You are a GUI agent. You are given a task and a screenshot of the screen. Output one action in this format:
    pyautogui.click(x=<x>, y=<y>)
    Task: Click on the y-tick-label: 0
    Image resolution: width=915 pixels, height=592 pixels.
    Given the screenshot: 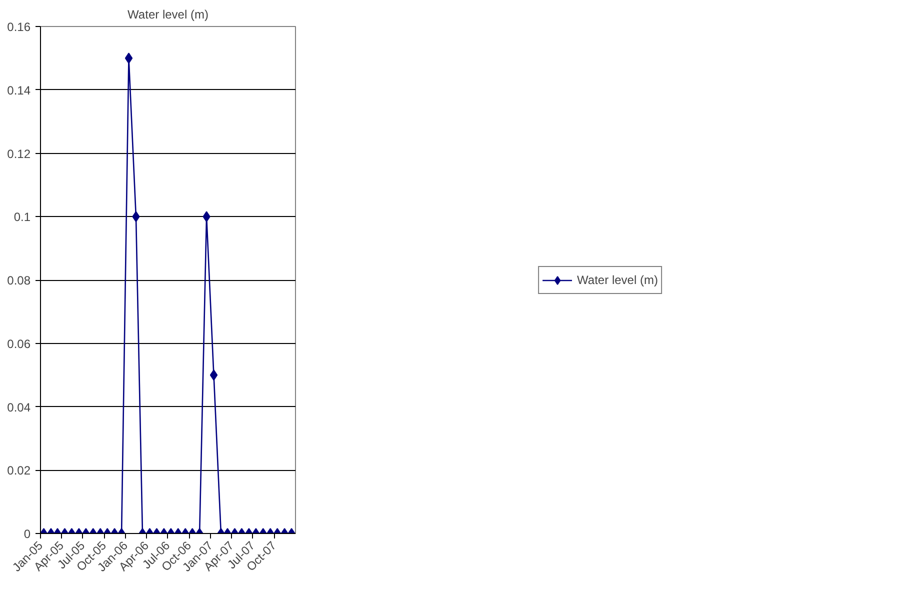 What is the action you would take?
    pyautogui.click(x=27, y=534)
    